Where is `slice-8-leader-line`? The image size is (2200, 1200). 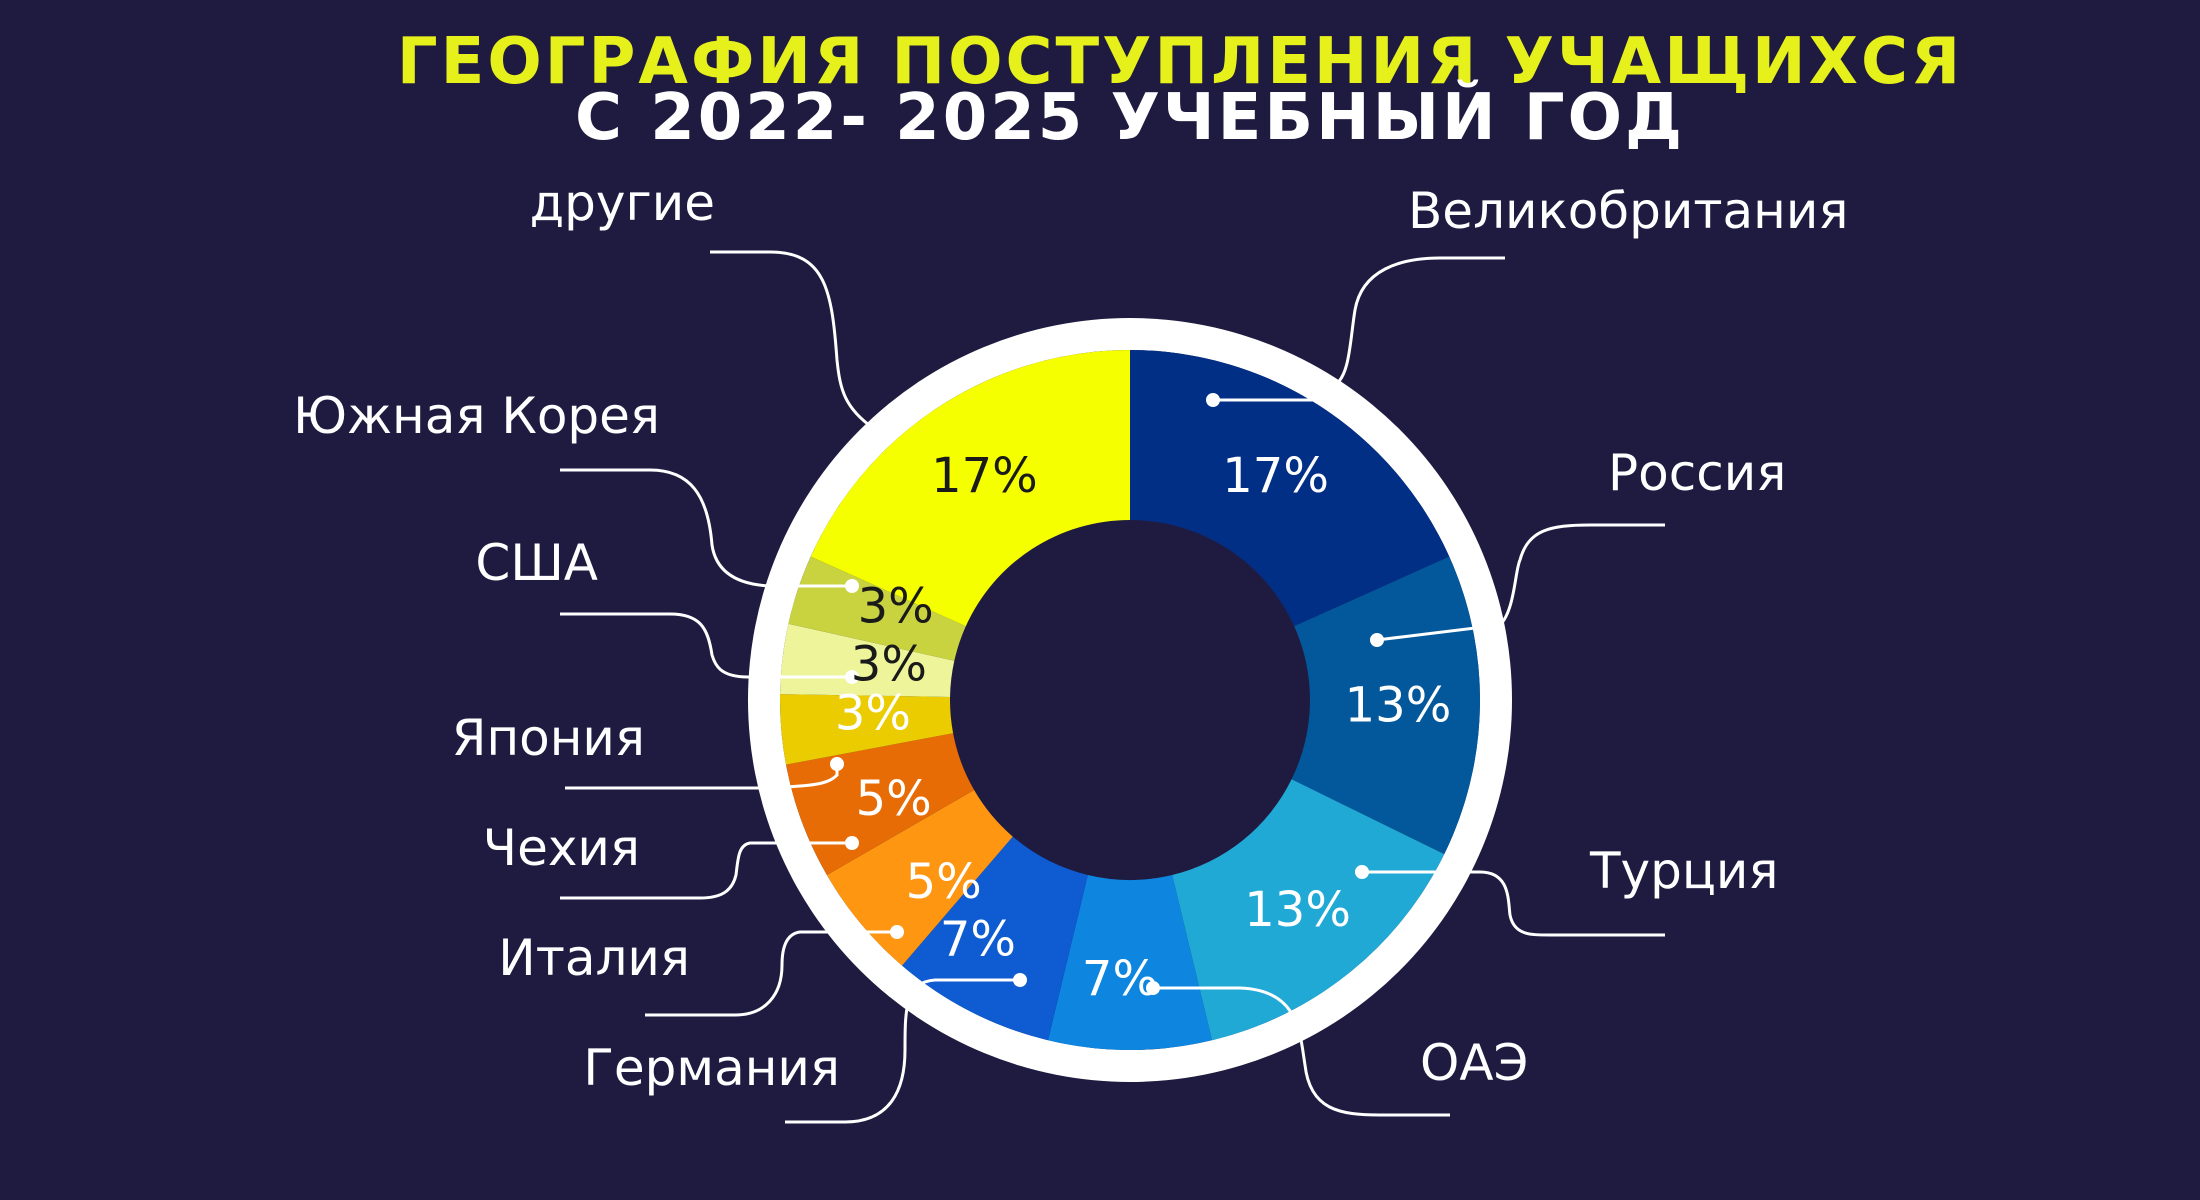
slice-8-leader-line is located at coordinates (702, 777).